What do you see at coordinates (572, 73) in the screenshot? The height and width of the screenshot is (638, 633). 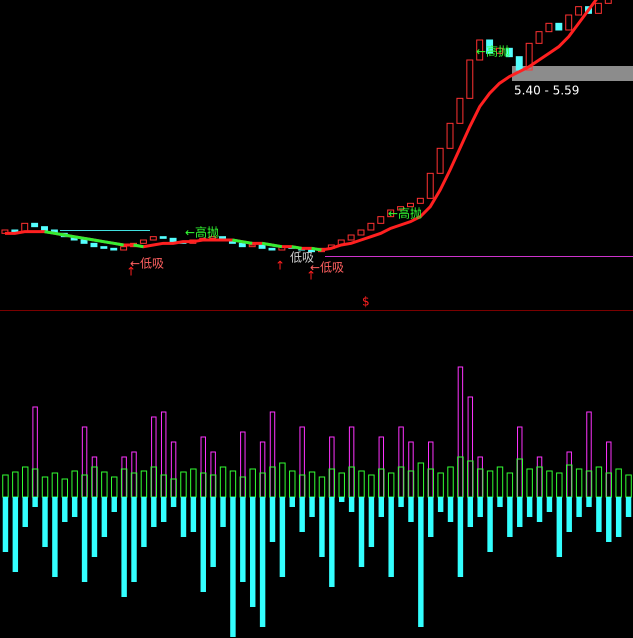 I see `range-box` at bounding box center [572, 73].